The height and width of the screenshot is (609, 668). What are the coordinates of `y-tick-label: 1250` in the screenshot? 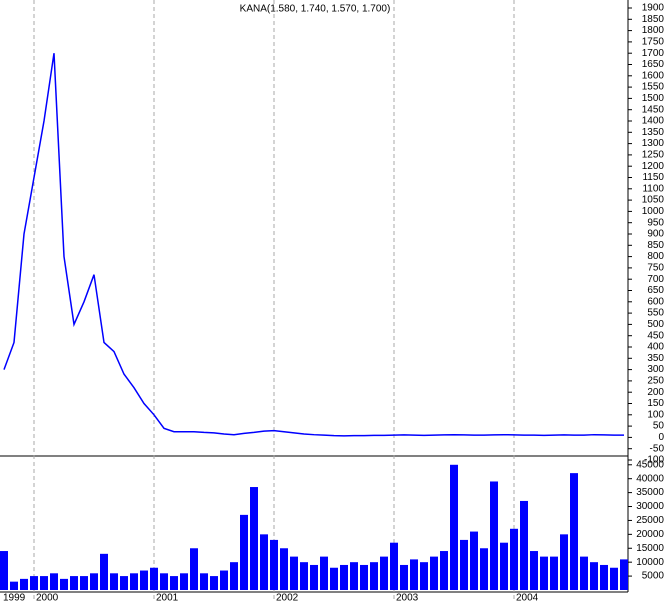 It's located at (653, 155).